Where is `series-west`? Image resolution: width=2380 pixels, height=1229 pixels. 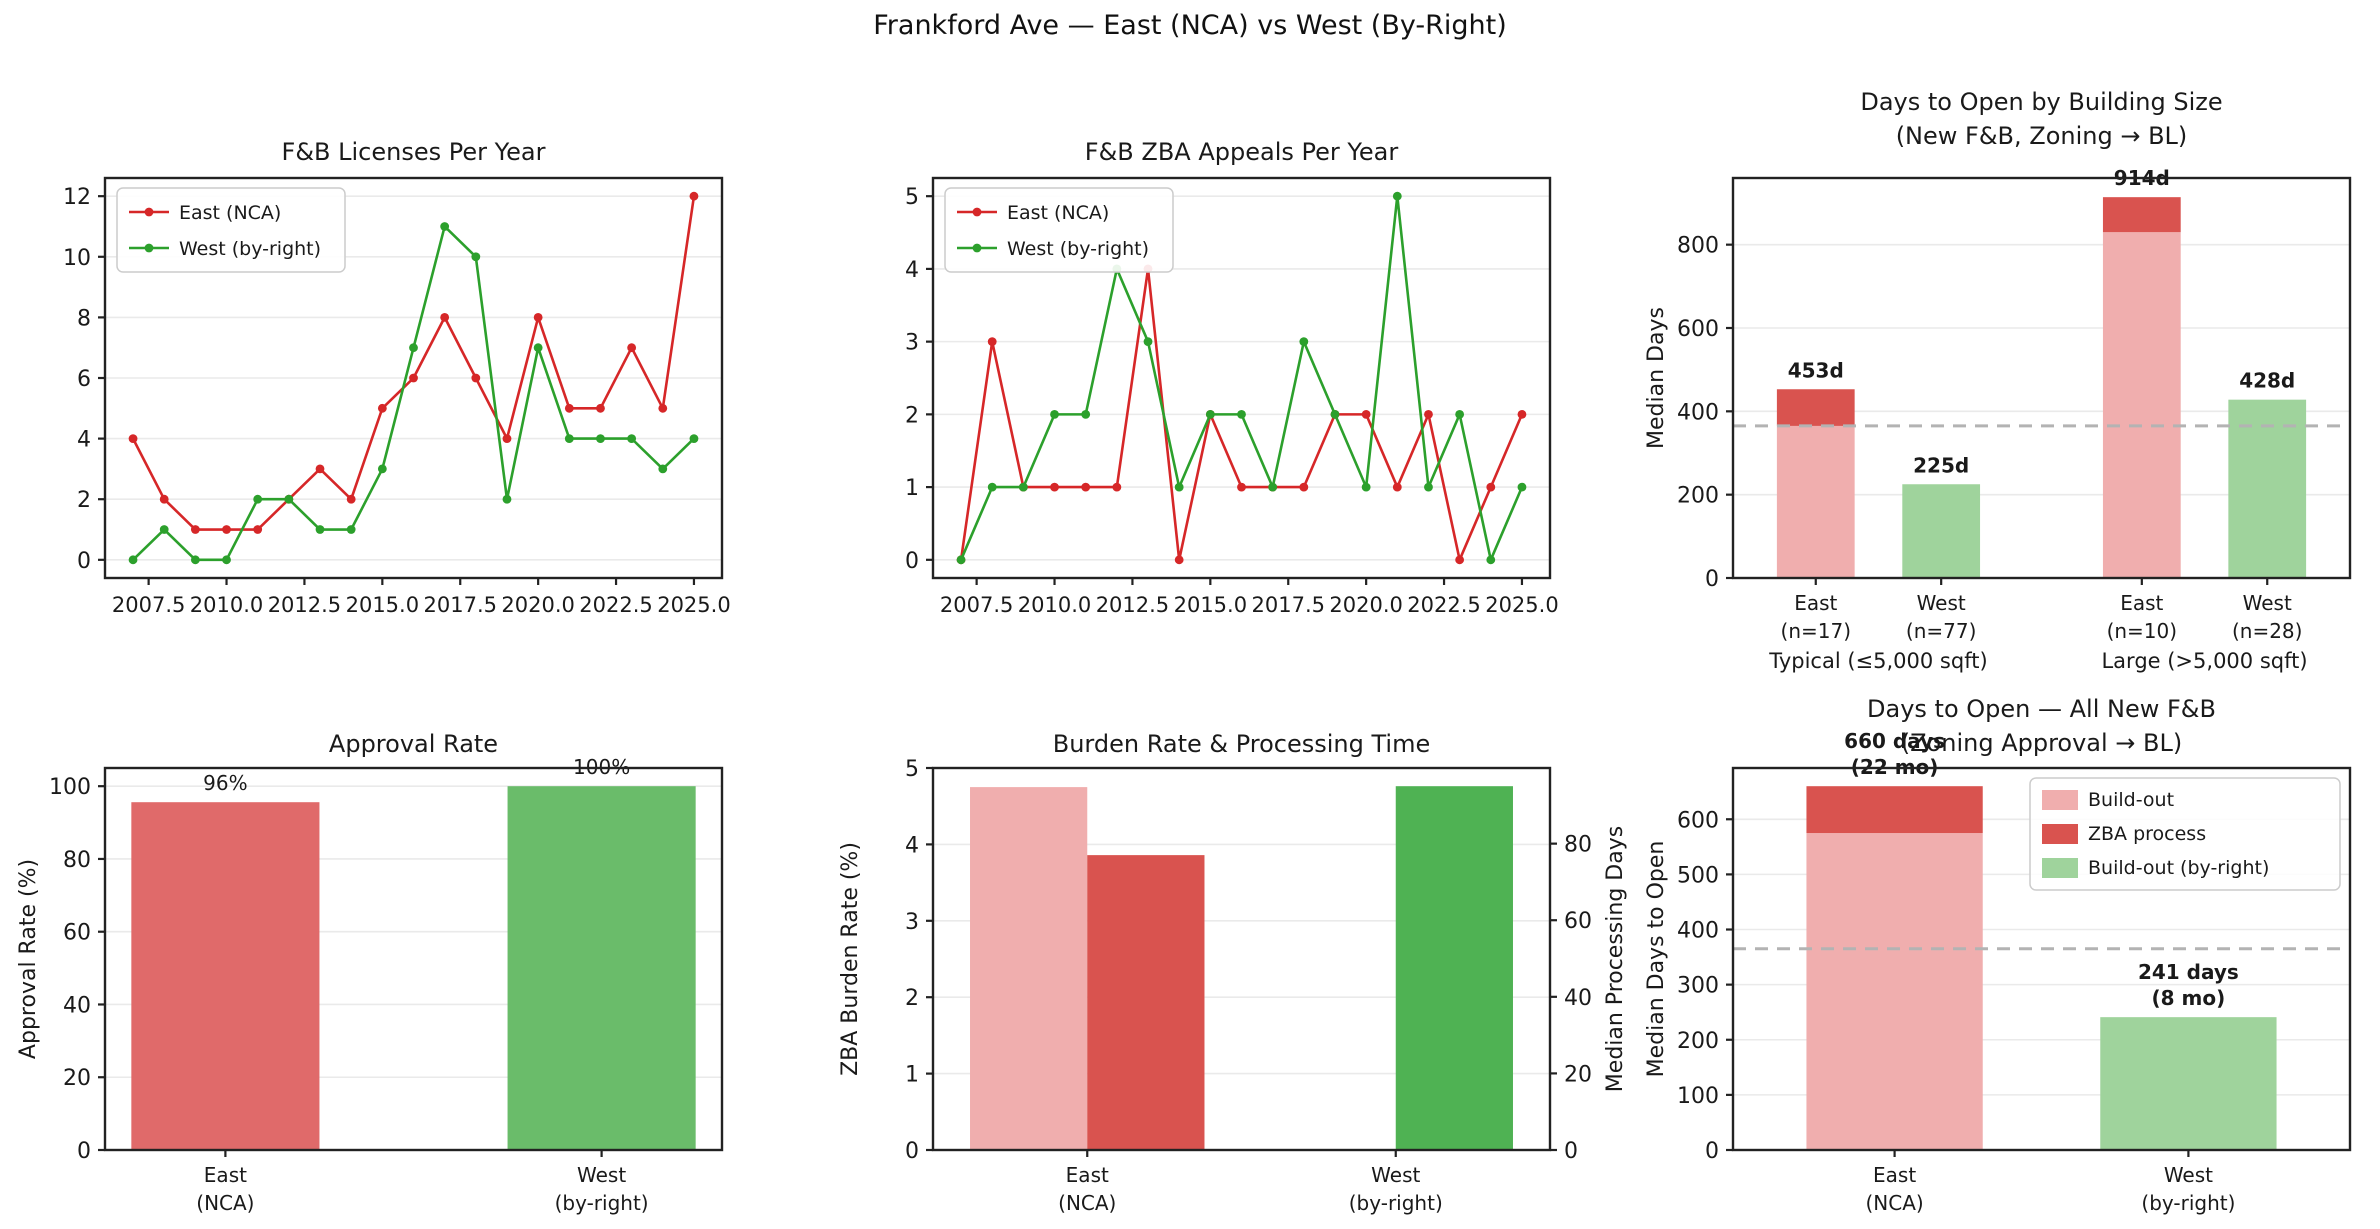
series-west is located at coordinates (413, 393).